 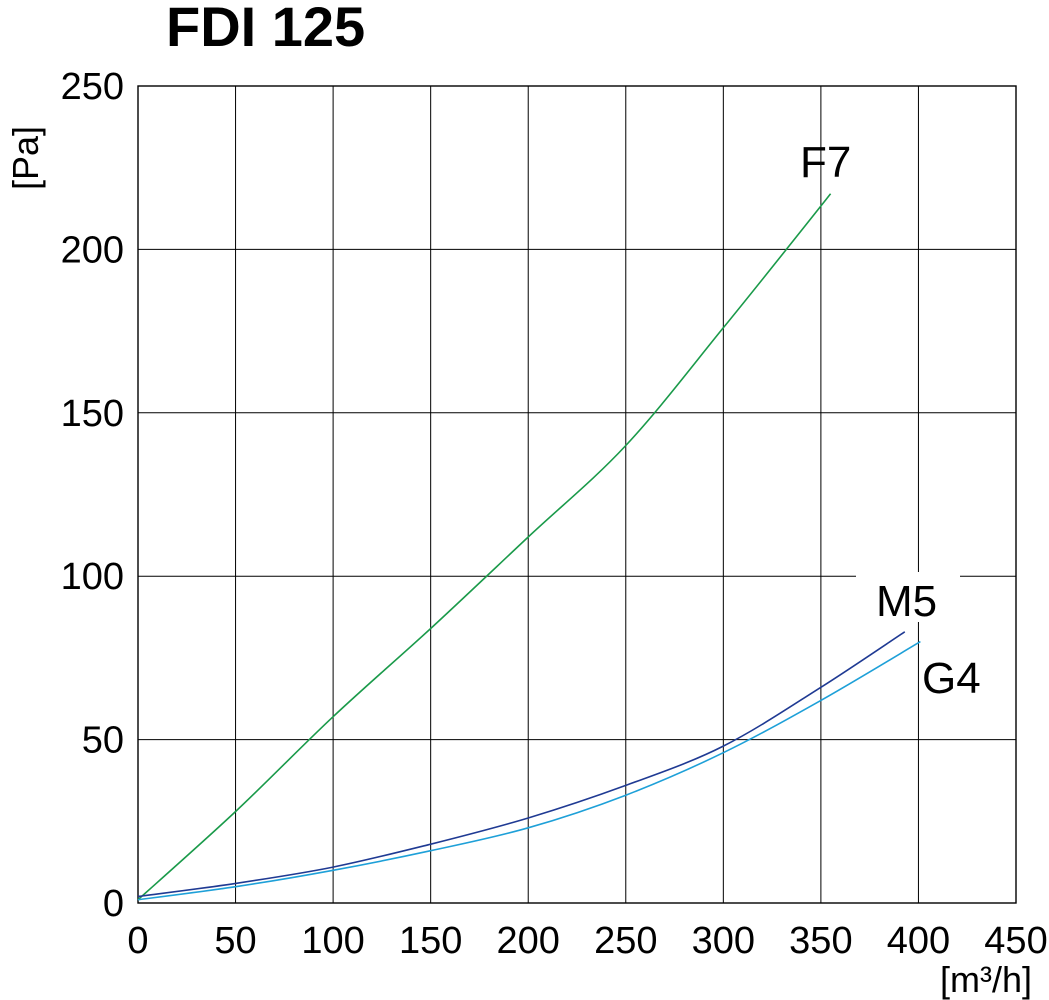 I want to click on x-tick-label: 400, so click(x=918, y=941).